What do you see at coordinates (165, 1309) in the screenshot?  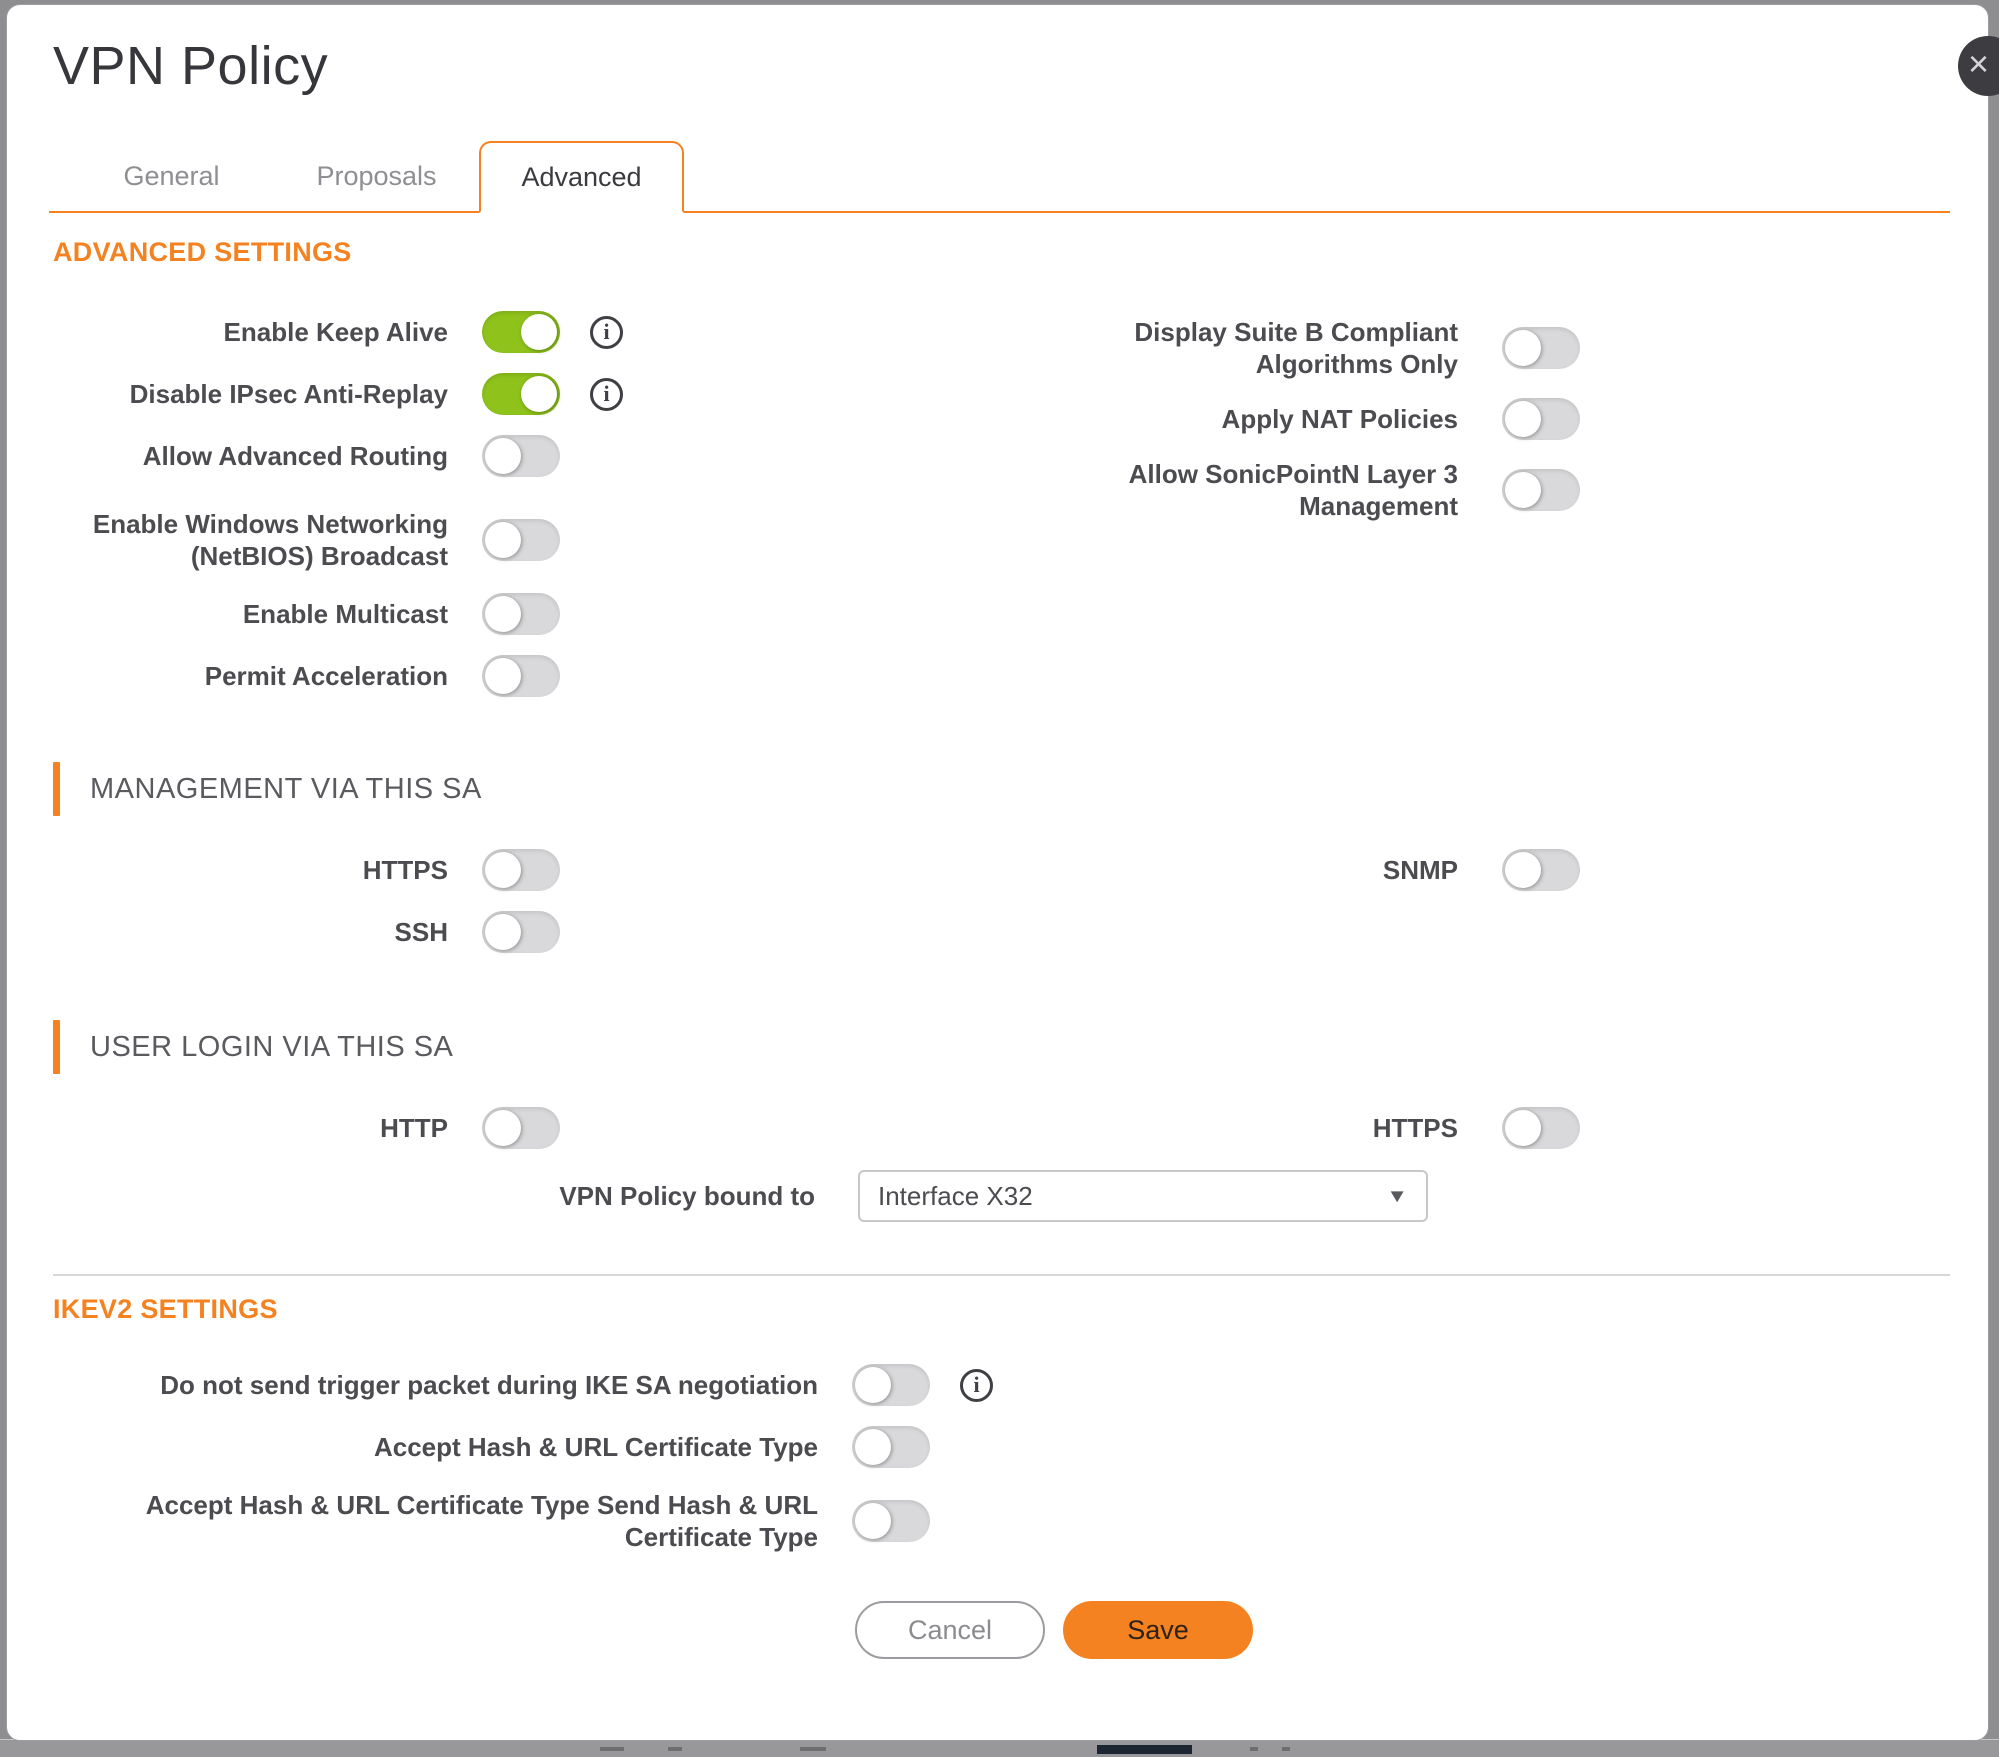 I see `ikev2-settings-heading: IKEV2 SETTINGS` at bounding box center [165, 1309].